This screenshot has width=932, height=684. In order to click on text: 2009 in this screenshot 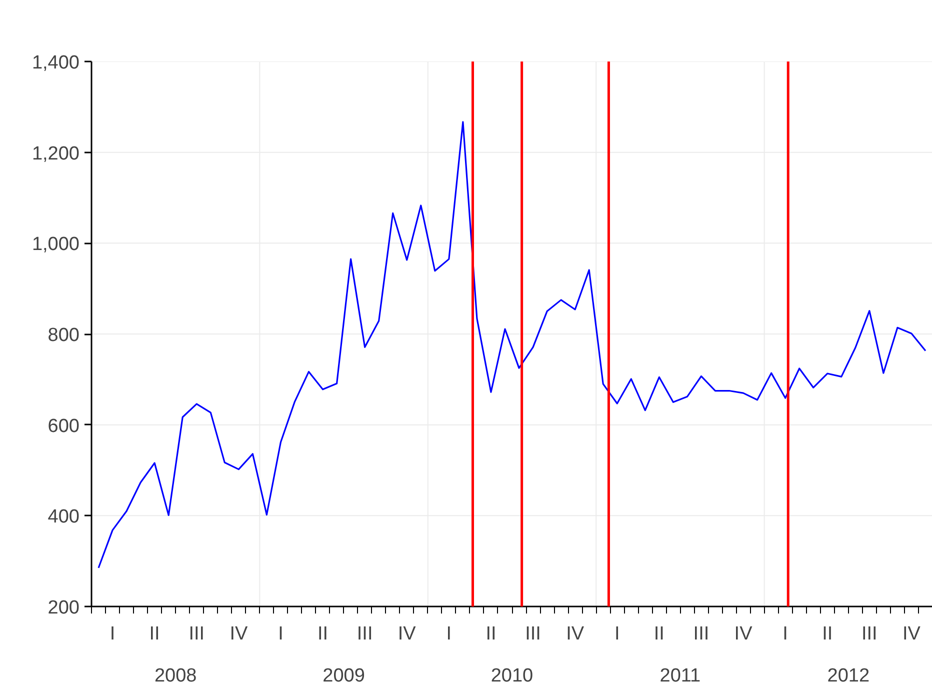, I will do `click(343, 675)`.